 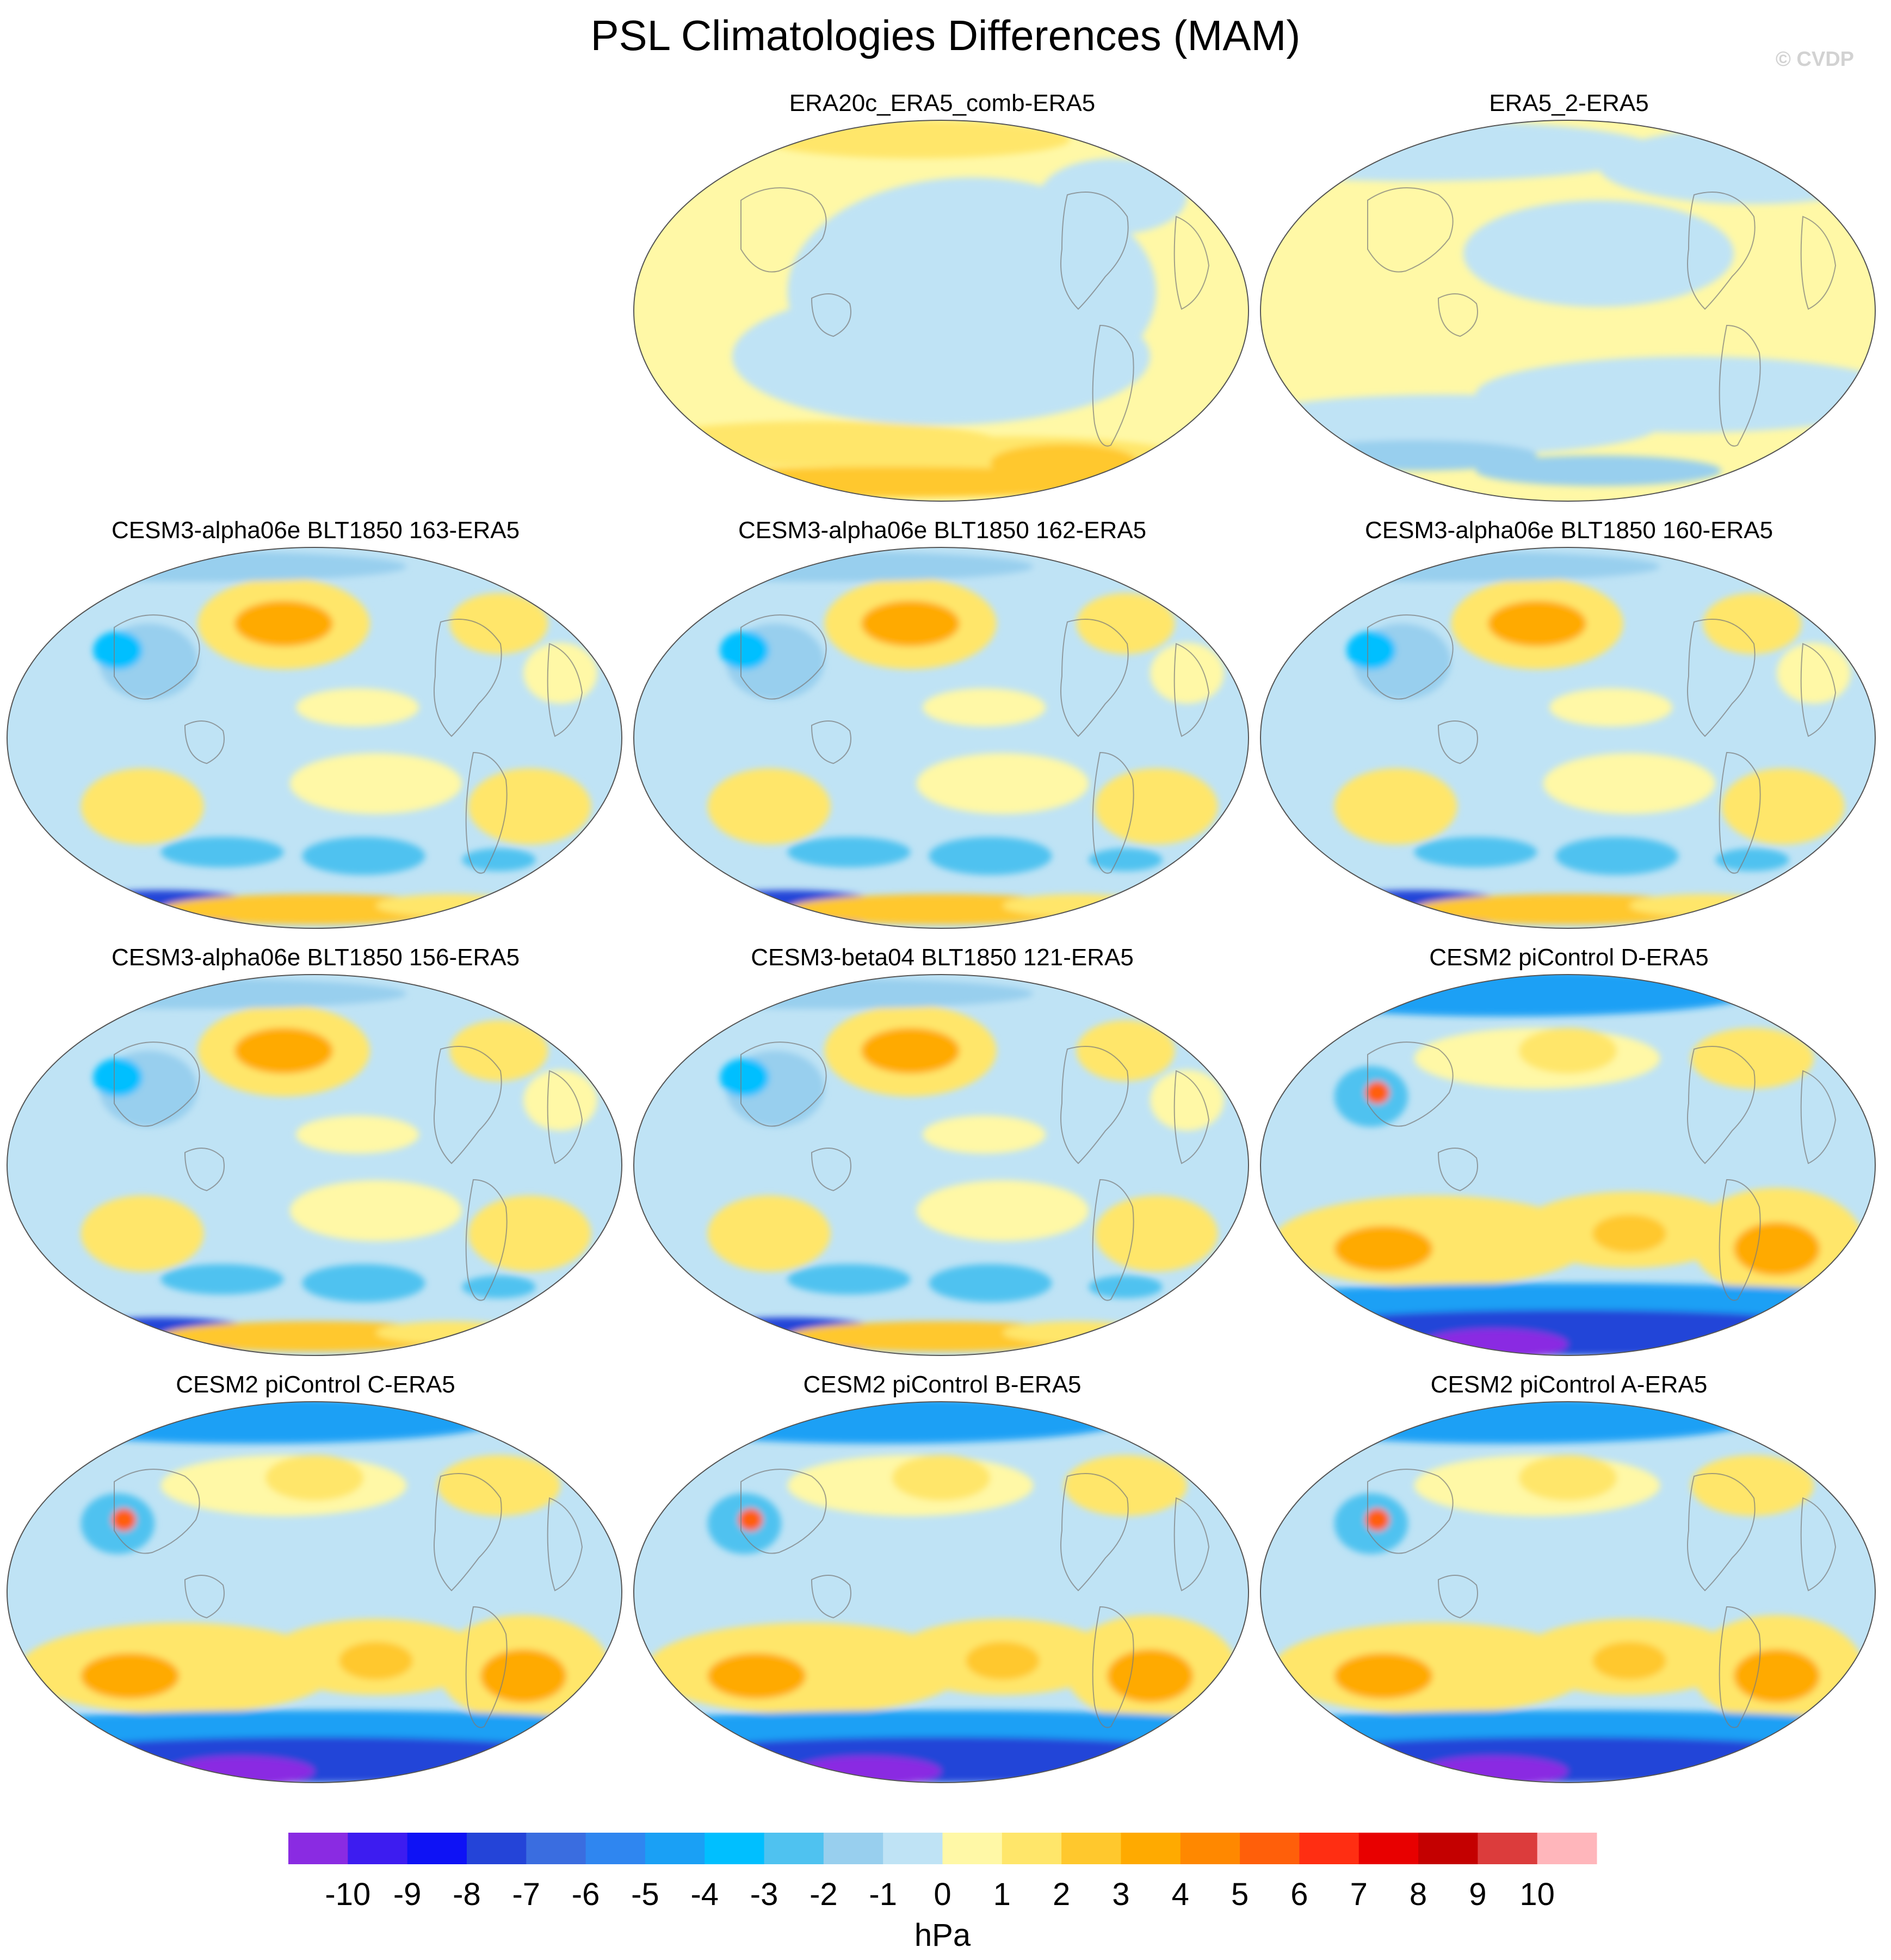 I want to click on colorbar-tick-label: -3, so click(x=764, y=1894).